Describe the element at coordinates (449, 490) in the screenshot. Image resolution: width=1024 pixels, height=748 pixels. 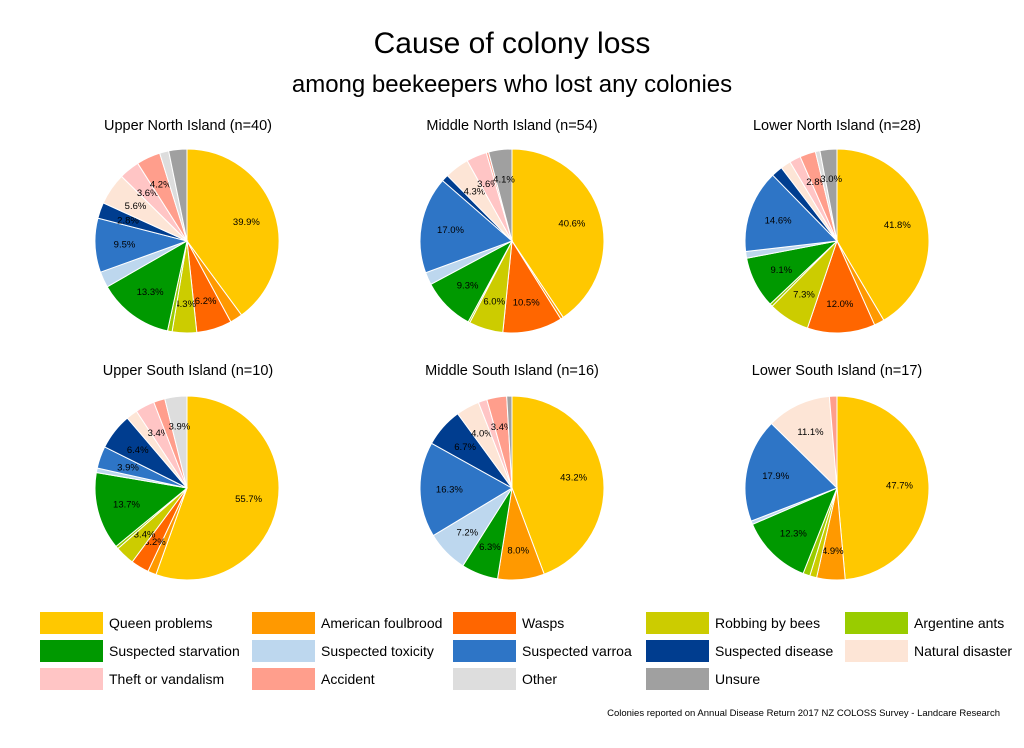
I see `slice-label: 16.3%` at that location.